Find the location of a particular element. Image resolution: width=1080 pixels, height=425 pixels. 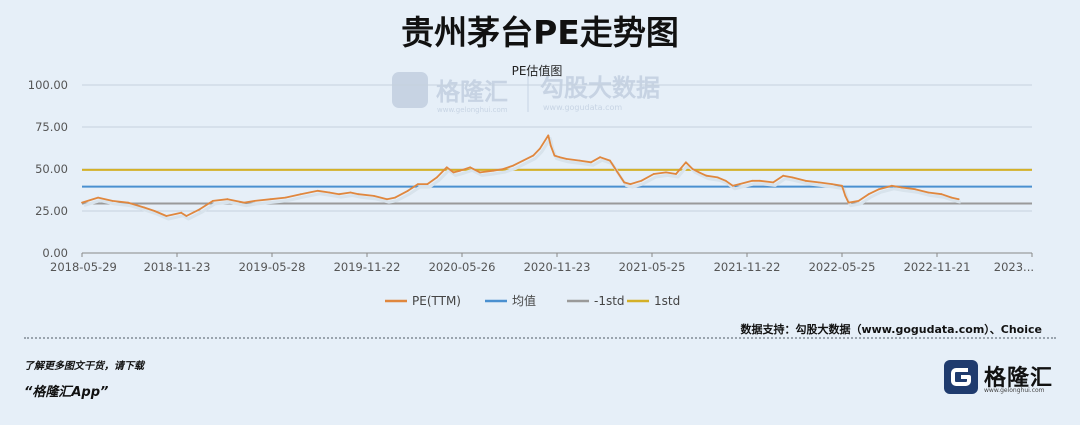

watermark-right-name: 勾股大数据 is located at coordinates (600, 88).